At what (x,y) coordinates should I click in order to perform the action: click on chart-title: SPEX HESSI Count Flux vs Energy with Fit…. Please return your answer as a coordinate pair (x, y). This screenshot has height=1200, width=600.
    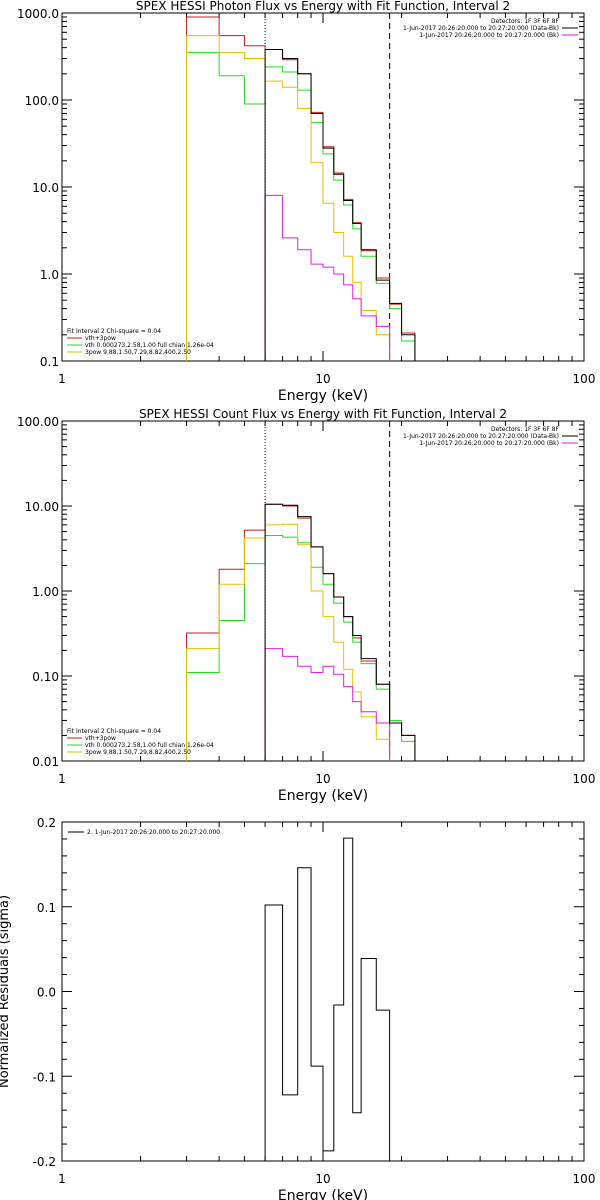
    Looking at the image, I should click on (323, 414).